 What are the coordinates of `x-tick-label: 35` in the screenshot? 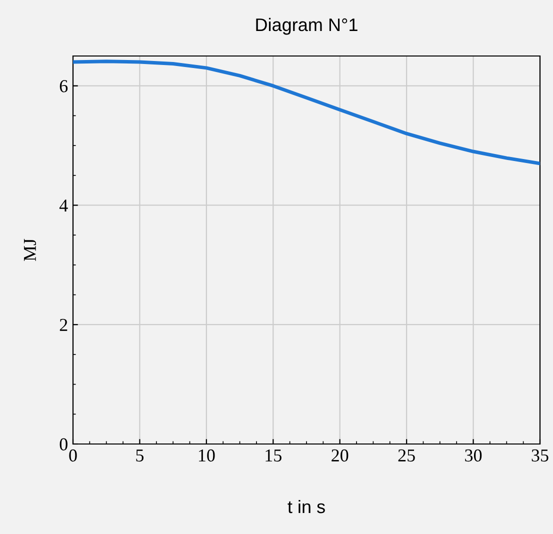 It's located at (540, 455).